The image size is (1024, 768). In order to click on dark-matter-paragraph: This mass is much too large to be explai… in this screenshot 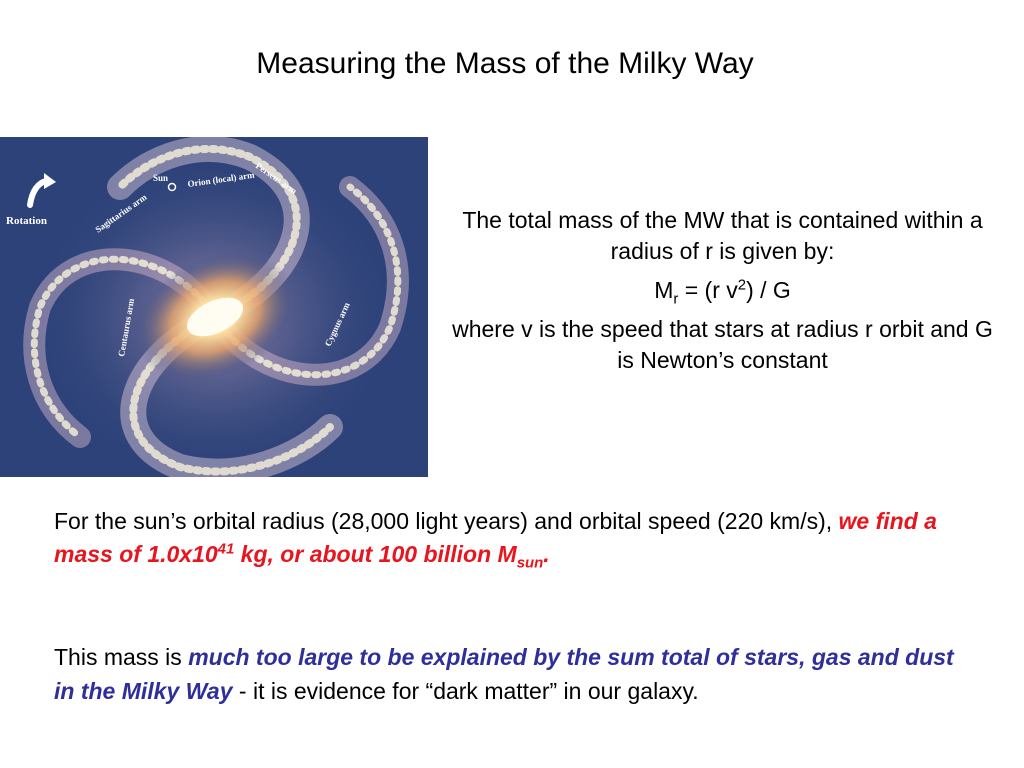, I will do `click(509, 674)`.